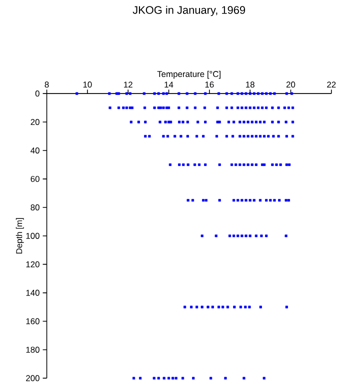 The width and height of the screenshot is (339, 384). Describe the element at coordinates (290, 85) in the screenshot. I see `x-tick-label: 20` at that location.